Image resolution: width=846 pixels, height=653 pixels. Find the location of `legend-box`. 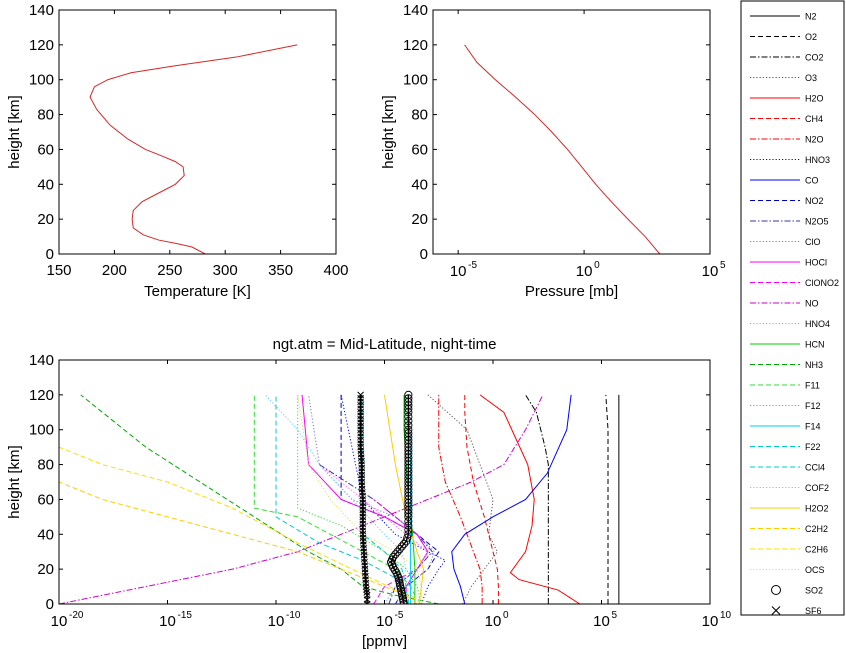

legend-box is located at coordinates (792, 308).